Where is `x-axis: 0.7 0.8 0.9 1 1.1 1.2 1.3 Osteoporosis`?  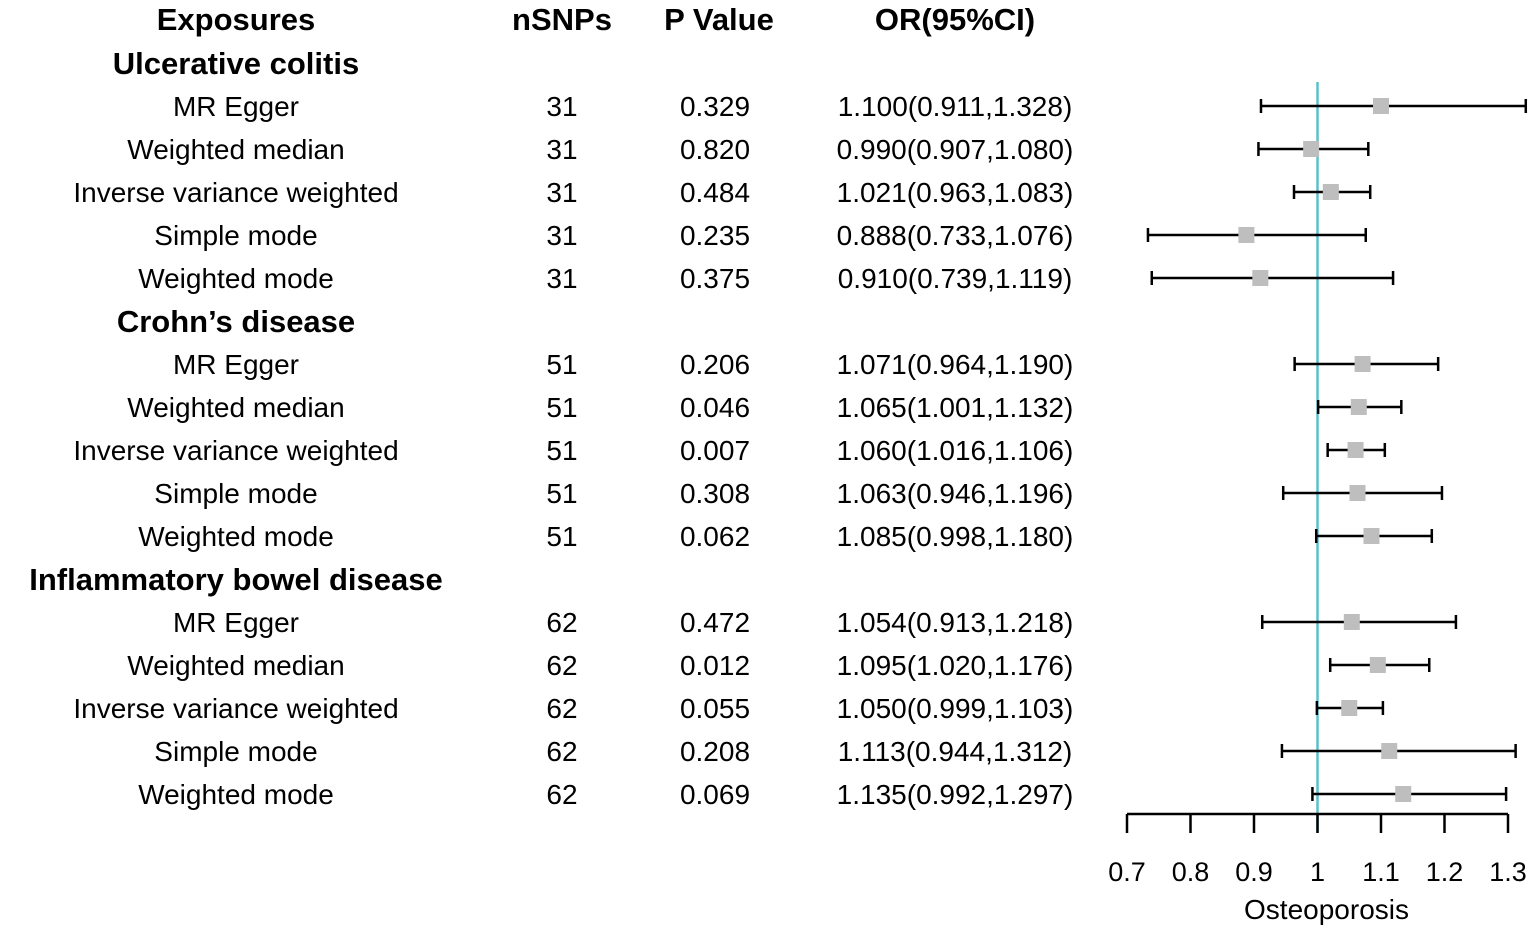 x-axis: 0.7 0.8 0.9 1 1.1 1.2 1.3 Osteoporosis is located at coordinates (1317, 868).